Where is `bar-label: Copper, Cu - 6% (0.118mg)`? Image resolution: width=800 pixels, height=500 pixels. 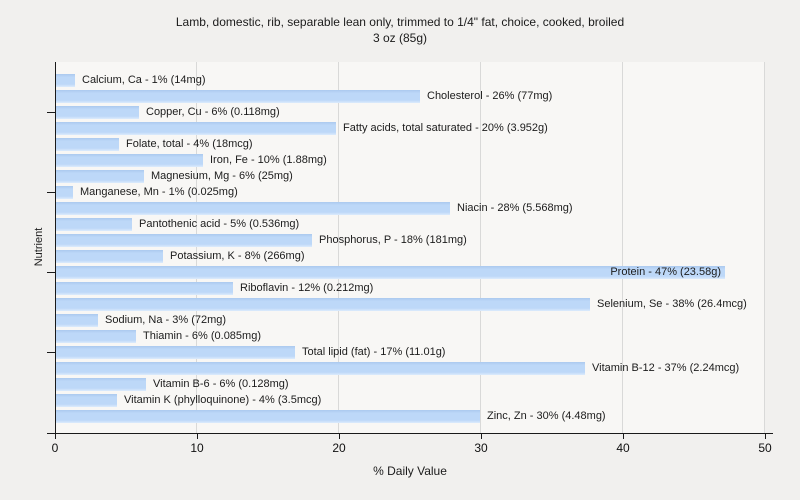
bar-label: Copper, Cu - 6% (0.118mg) is located at coordinates (213, 112).